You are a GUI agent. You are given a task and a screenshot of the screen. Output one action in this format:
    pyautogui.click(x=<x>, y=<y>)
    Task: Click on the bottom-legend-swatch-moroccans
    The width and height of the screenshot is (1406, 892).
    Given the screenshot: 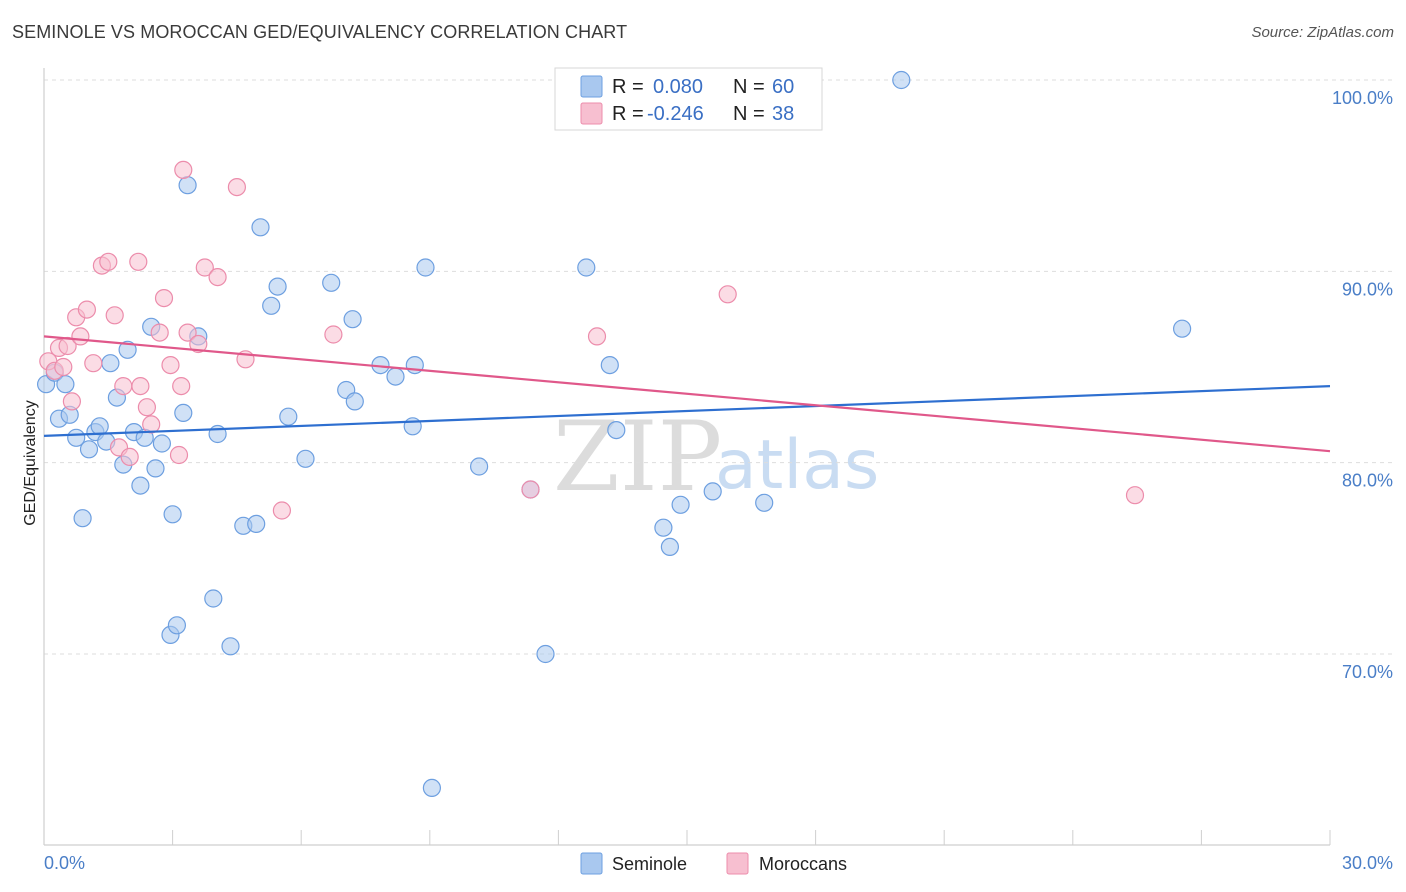 What is the action you would take?
    pyautogui.click(x=737, y=863)
    